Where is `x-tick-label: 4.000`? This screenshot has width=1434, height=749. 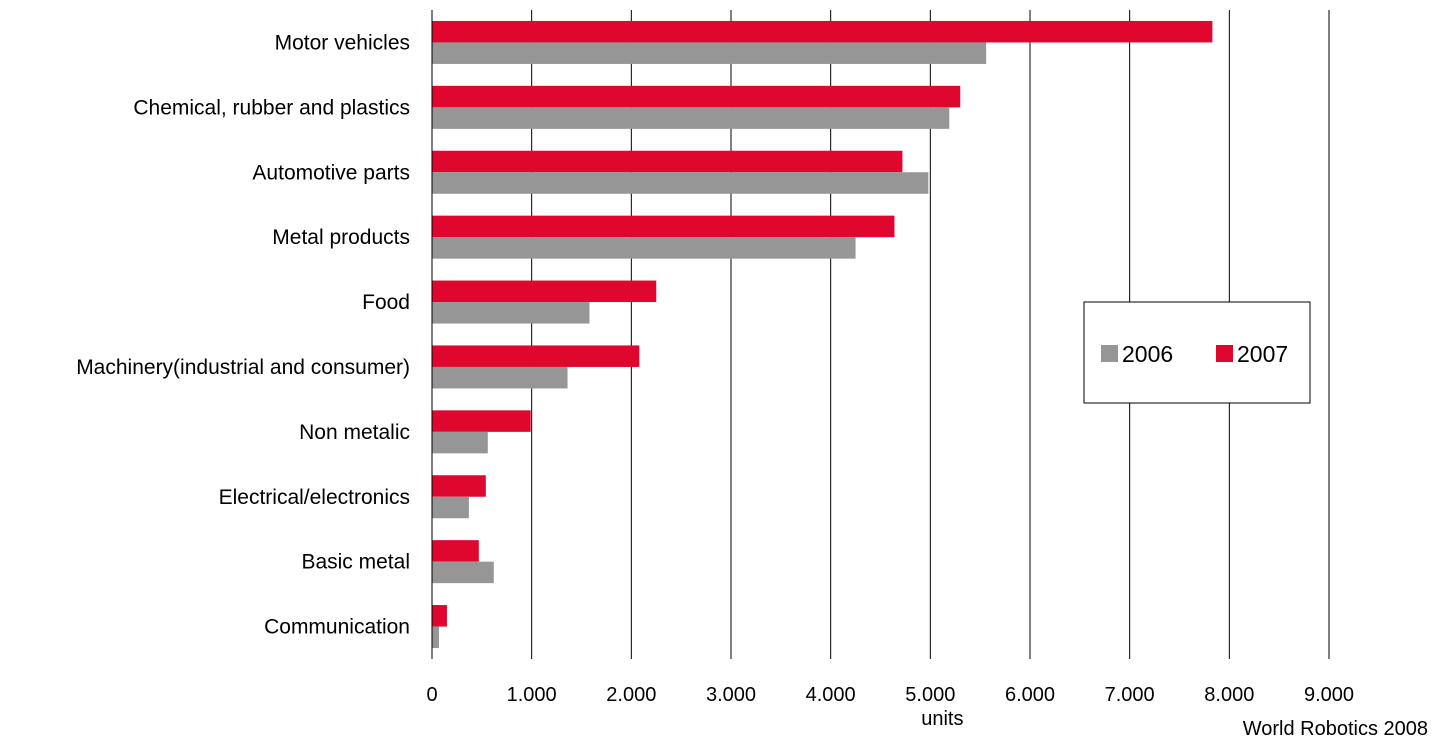
x-tick-label: 4.000 is located at coordinates (831, 695).